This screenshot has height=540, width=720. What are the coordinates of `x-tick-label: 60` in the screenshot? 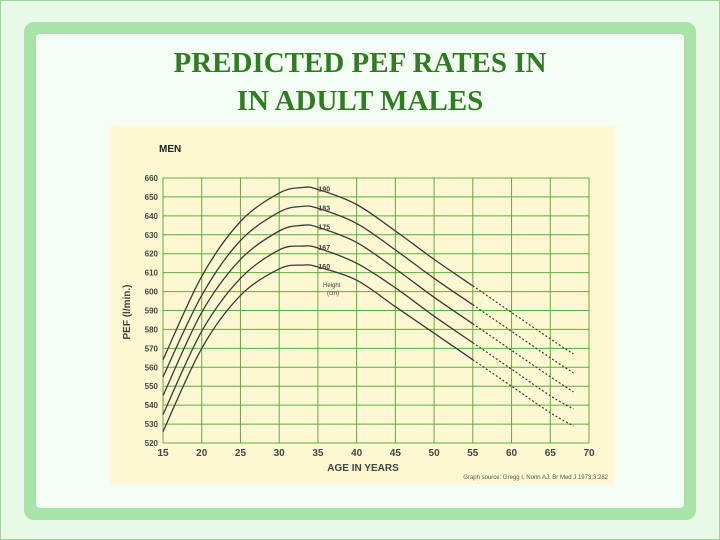 It's located at (512, 453).